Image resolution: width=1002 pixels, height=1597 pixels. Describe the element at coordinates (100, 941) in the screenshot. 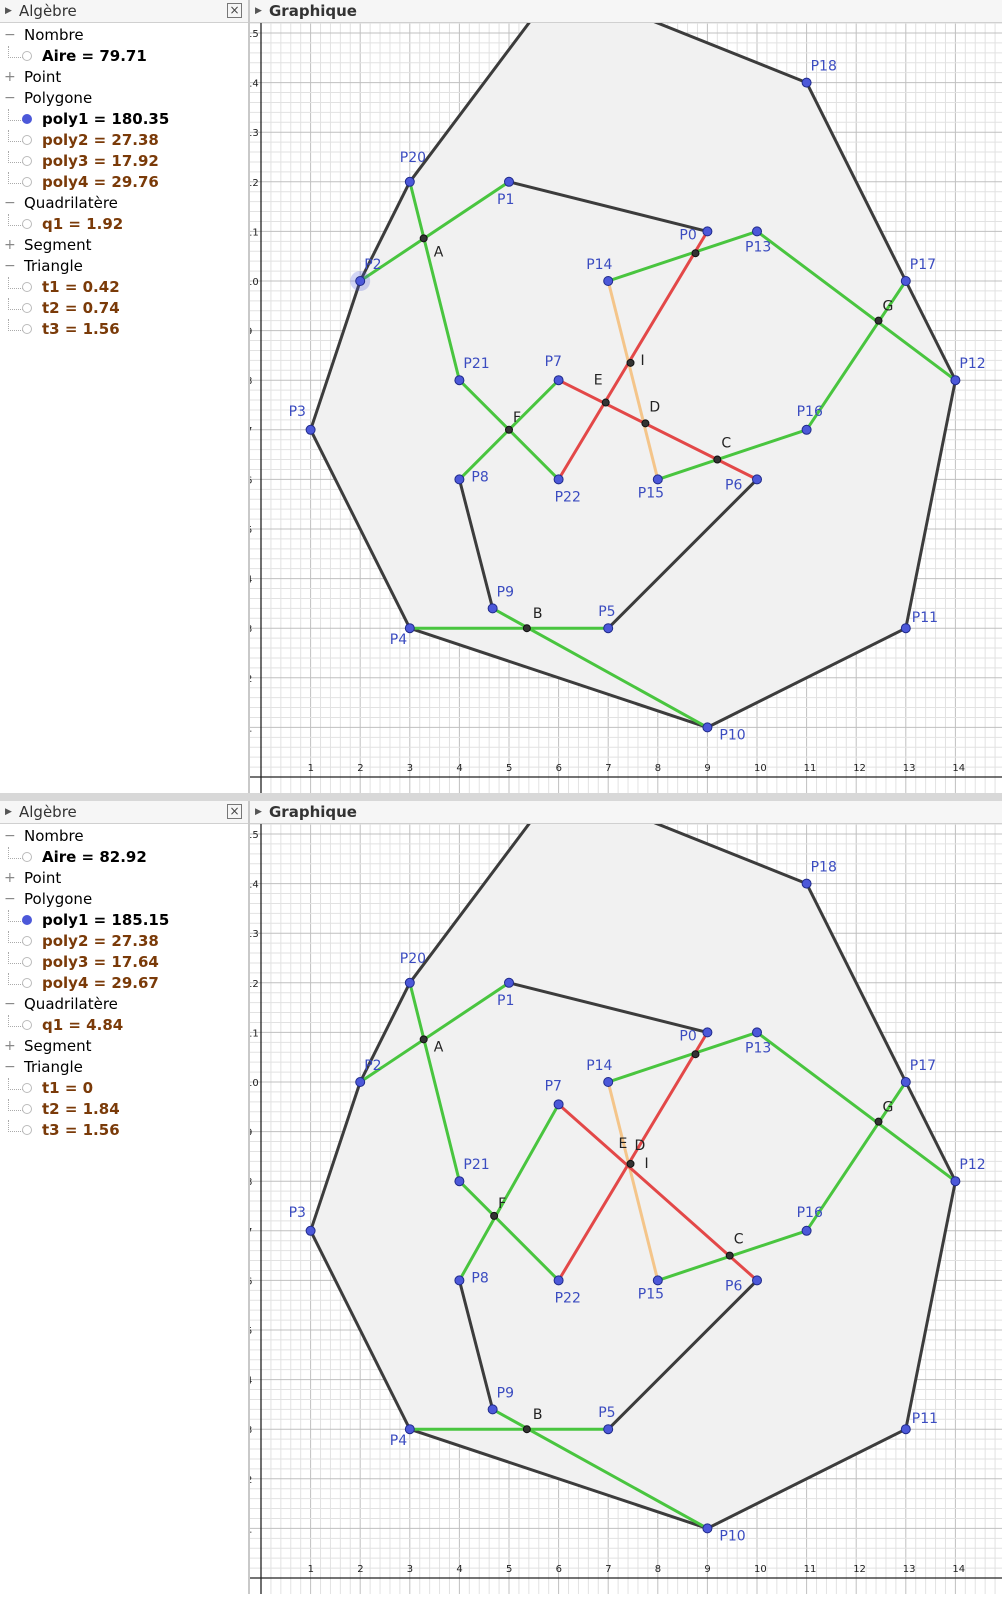

I see `algebra-value: poly2 = 27.38` at that location.